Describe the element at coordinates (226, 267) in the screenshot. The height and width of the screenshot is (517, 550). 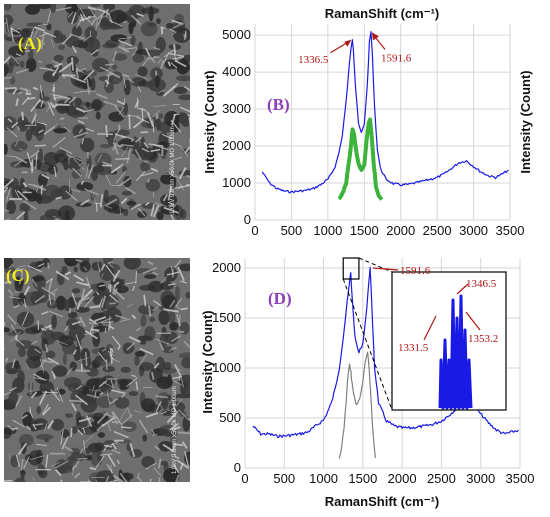
I see `y-tick-label: 2000` at that location.